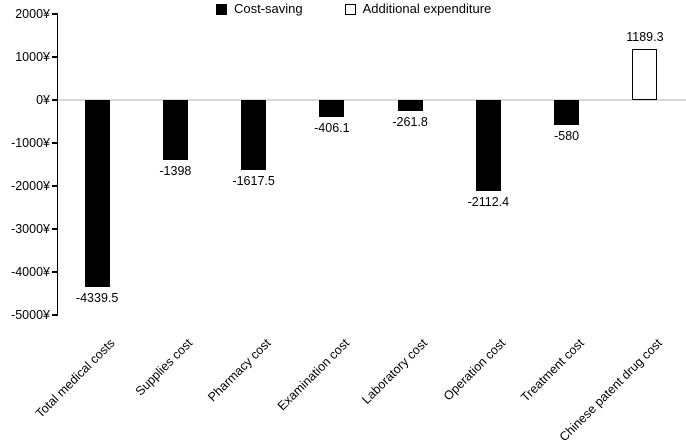  What do you see at coordinates (410, 122) in the screenshot?
I see `bar-value-label: -261.8` at bounding box center [410, 122].